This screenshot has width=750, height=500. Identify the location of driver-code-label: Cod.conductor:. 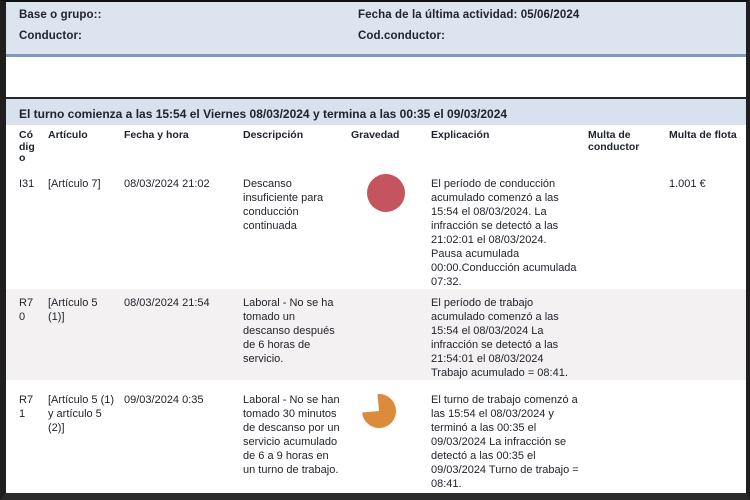
(401, 36).